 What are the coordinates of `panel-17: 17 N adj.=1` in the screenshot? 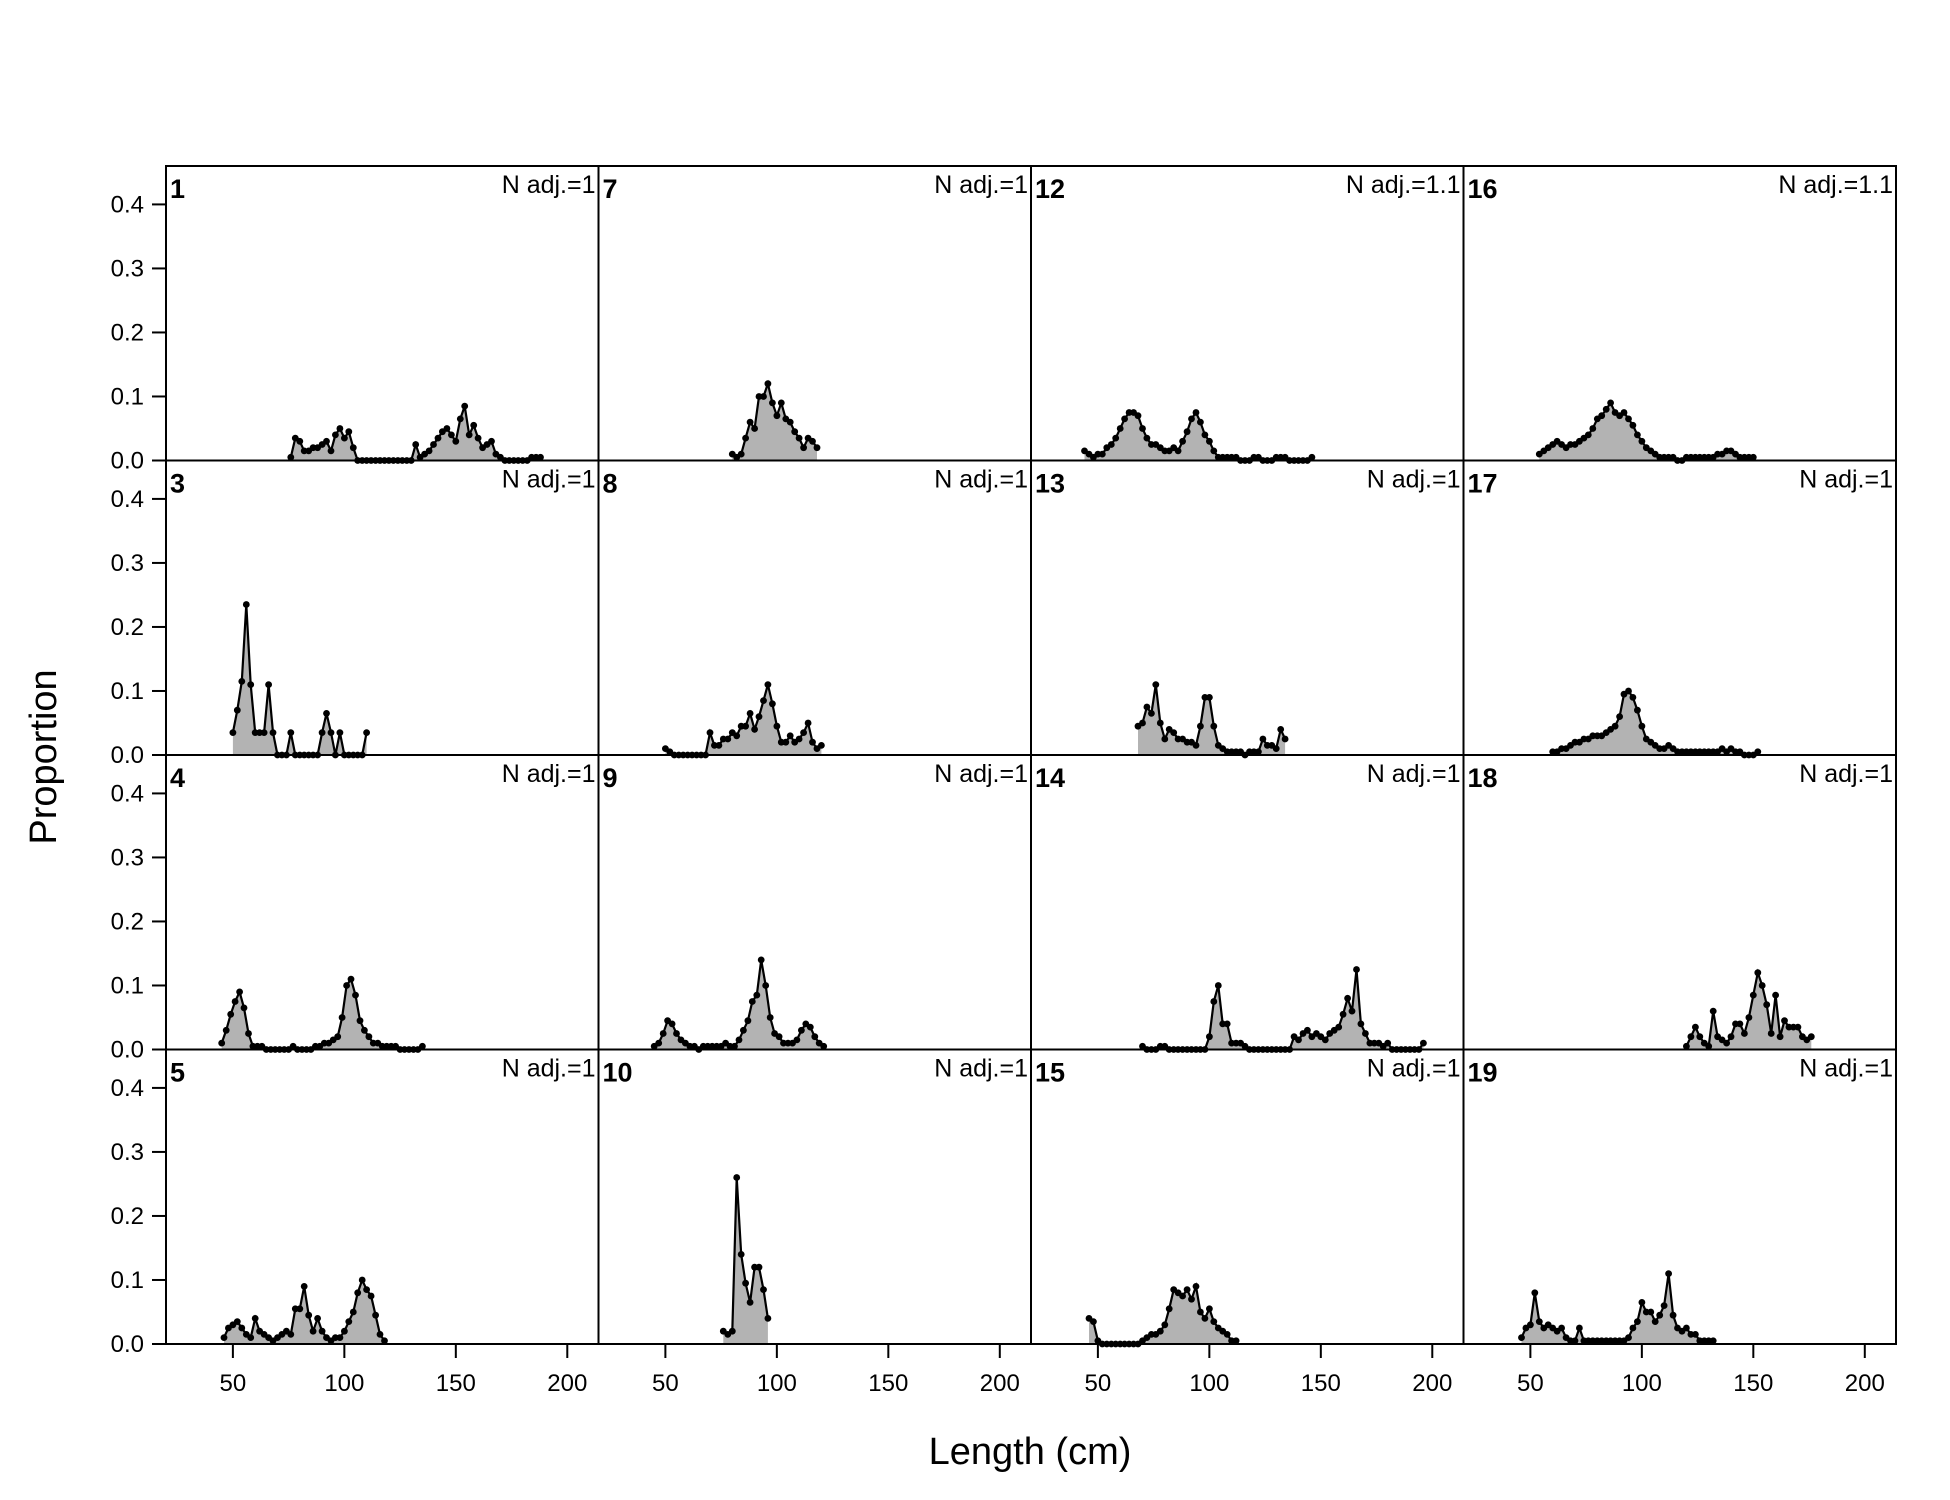 It's located at (1679, 609).